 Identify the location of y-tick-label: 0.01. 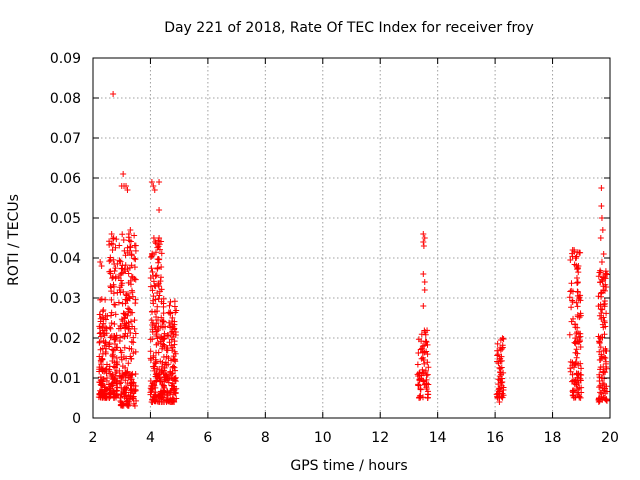
(65, 379).